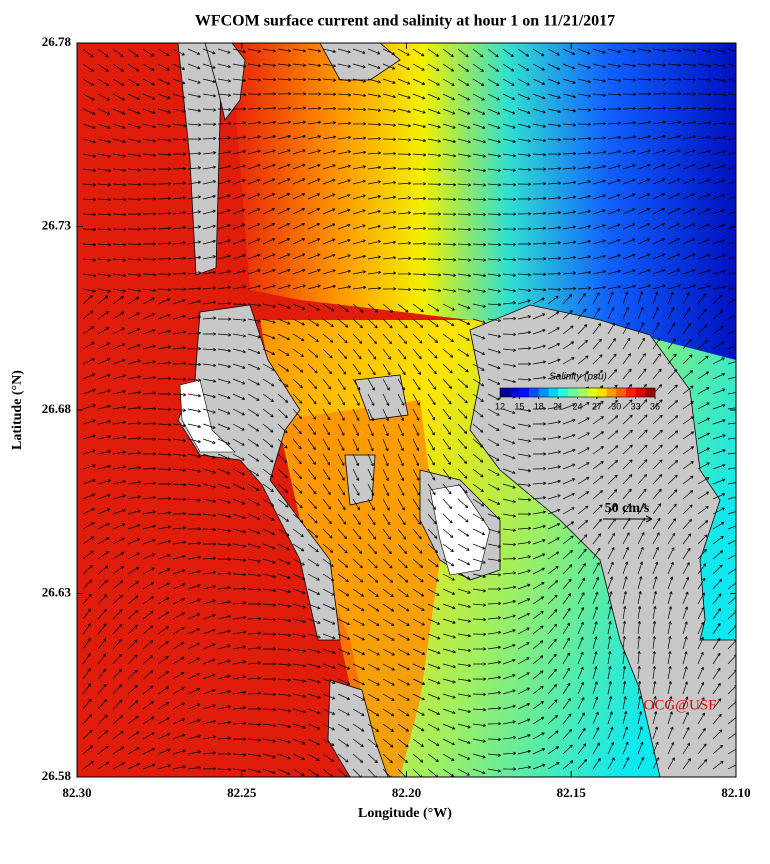 Image resolution: width=770 pixels, height=864 pixels. I want to click on colorbar-tick-label: 21, so click(558, 406).